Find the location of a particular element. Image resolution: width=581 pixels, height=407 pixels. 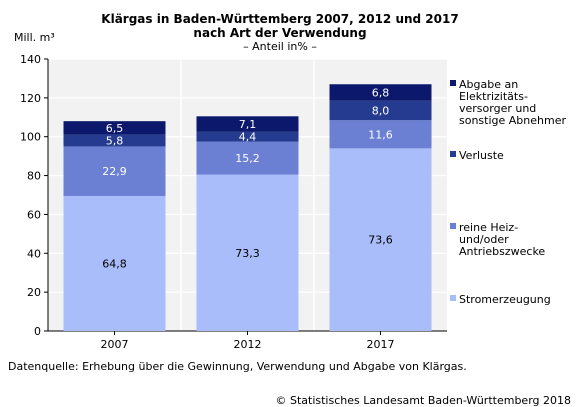

bar-segment-label: 73,3 is located at coordinates (247, 253).